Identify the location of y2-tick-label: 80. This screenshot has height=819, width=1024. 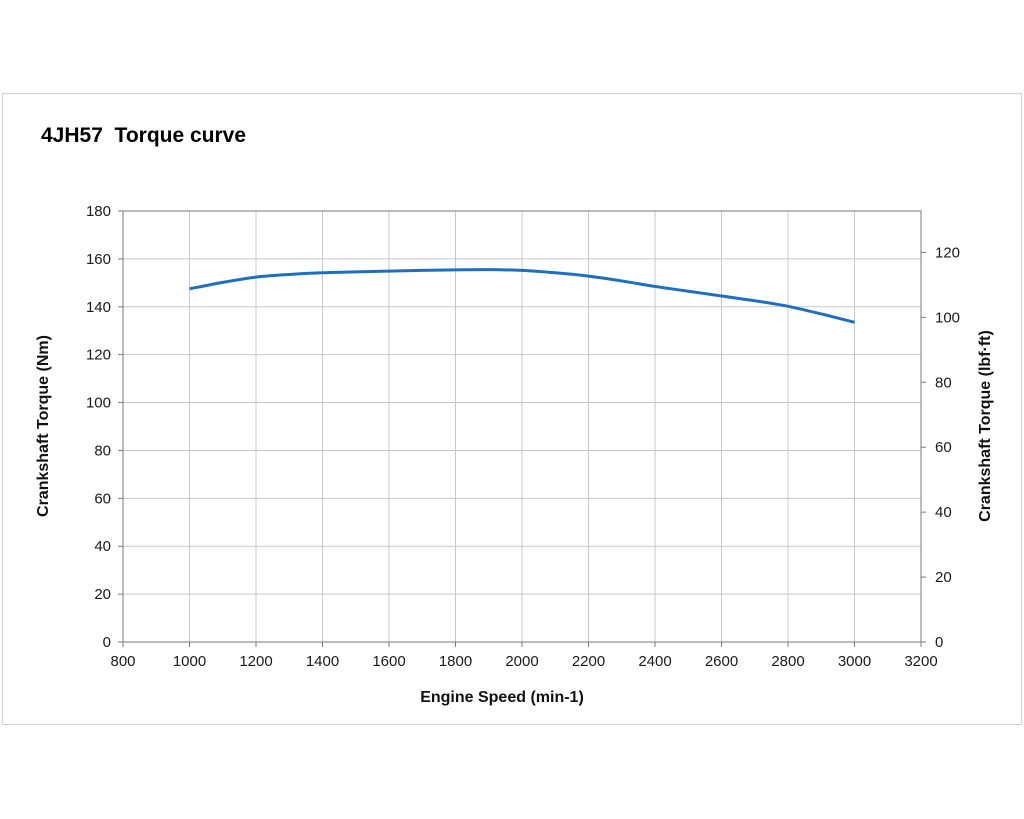
(943, 382).